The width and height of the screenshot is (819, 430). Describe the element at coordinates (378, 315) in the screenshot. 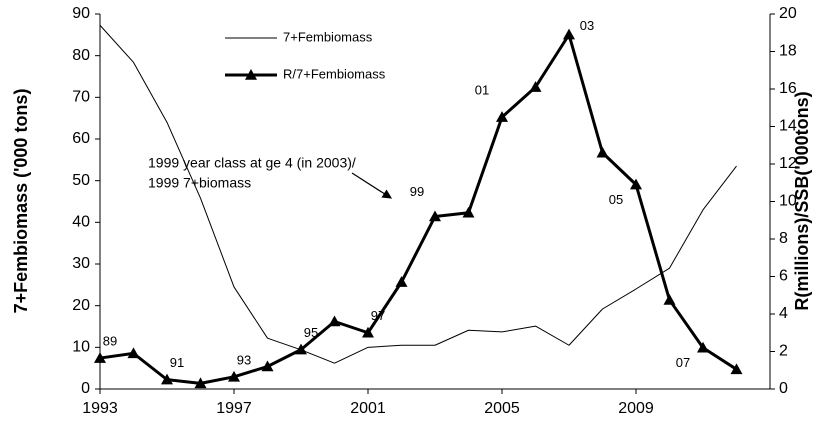

I see `point-label: 97` at that location.